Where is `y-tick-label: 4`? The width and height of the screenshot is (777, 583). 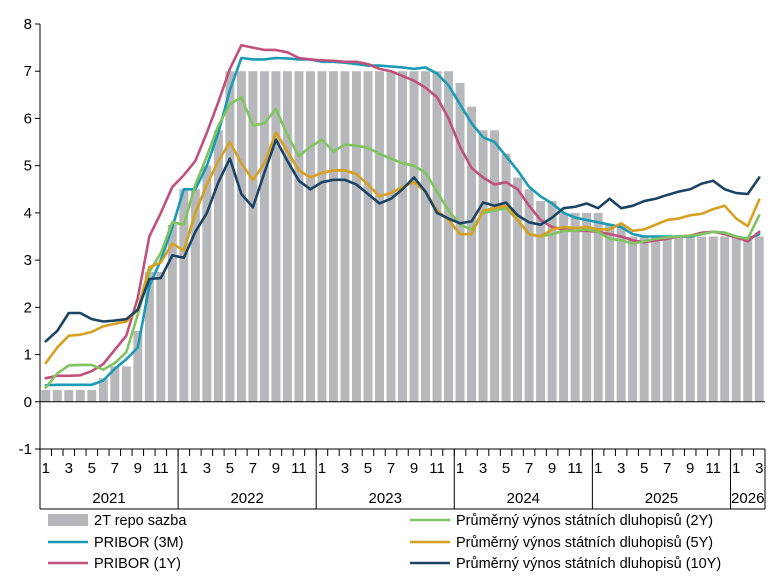
y-tick-label: 4 is located at coordinates (28, 213).